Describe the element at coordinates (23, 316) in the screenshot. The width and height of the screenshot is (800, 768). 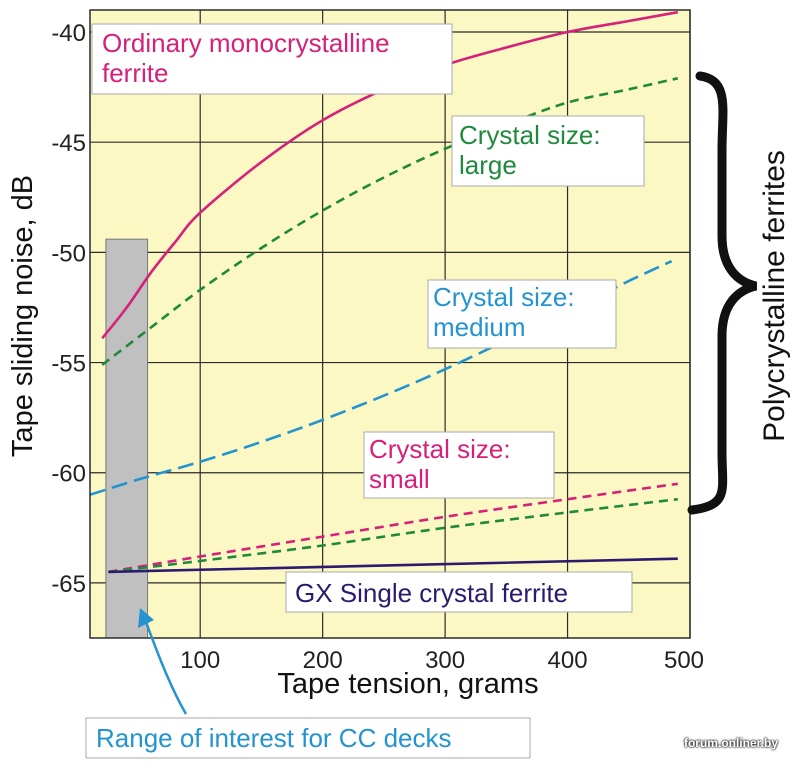
I see `y-axis-title: Tape sliding noise, dB` at that location.